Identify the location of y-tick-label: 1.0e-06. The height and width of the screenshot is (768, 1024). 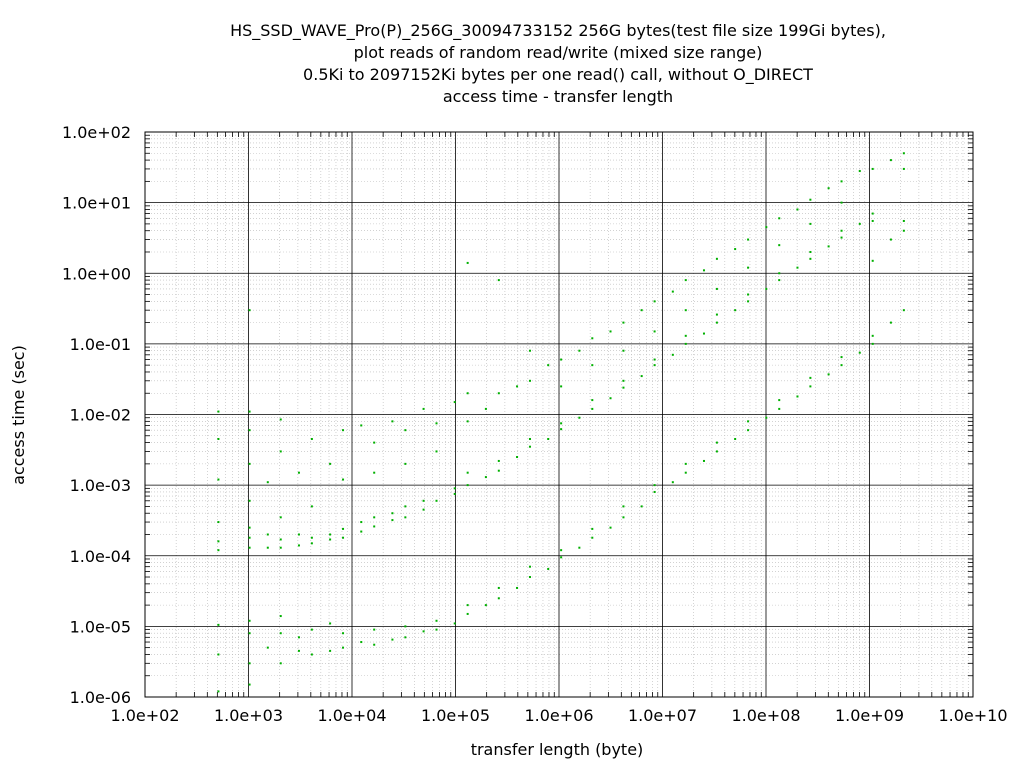
(100, 697).